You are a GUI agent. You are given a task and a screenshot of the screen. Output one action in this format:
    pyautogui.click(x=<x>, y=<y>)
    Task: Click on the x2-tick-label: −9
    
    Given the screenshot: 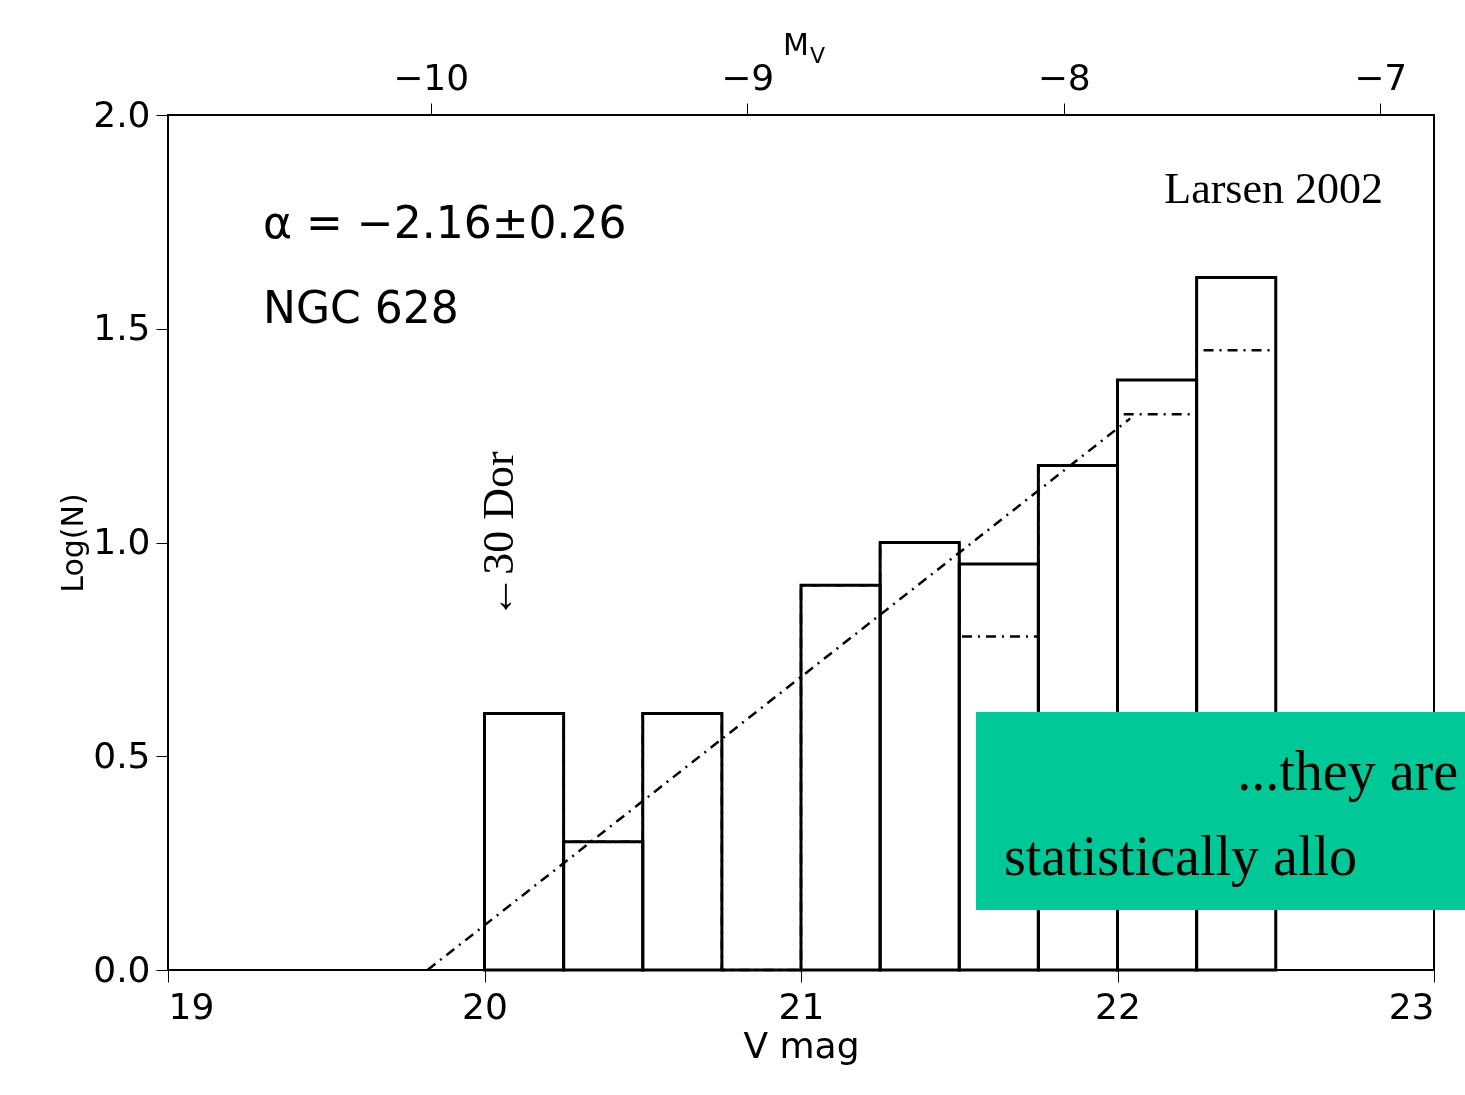 What is the action you would take?
    pyautogui.click(x=748, y=77)
    